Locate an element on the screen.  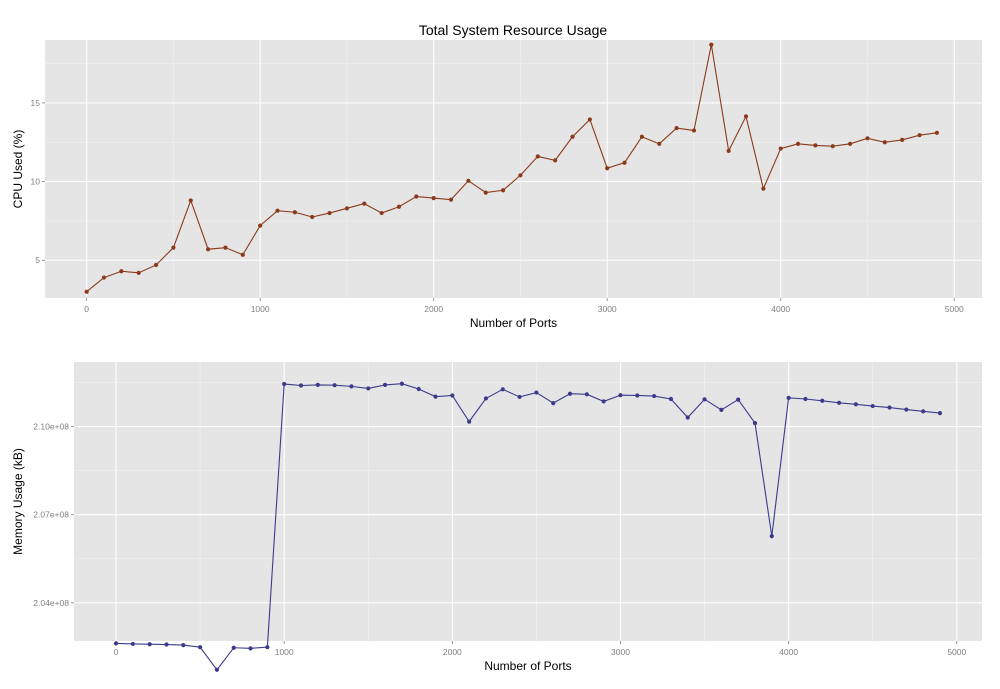
memory-y-tick-label: 2.04e+08 is located at coordinates (51, 603).